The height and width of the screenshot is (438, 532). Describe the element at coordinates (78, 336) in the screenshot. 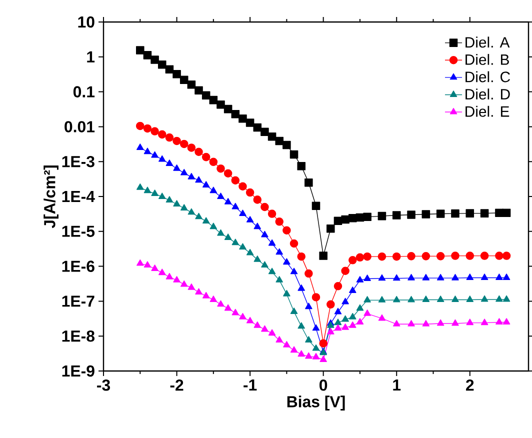

I see `y-tick-label: 1E-8` at that location.